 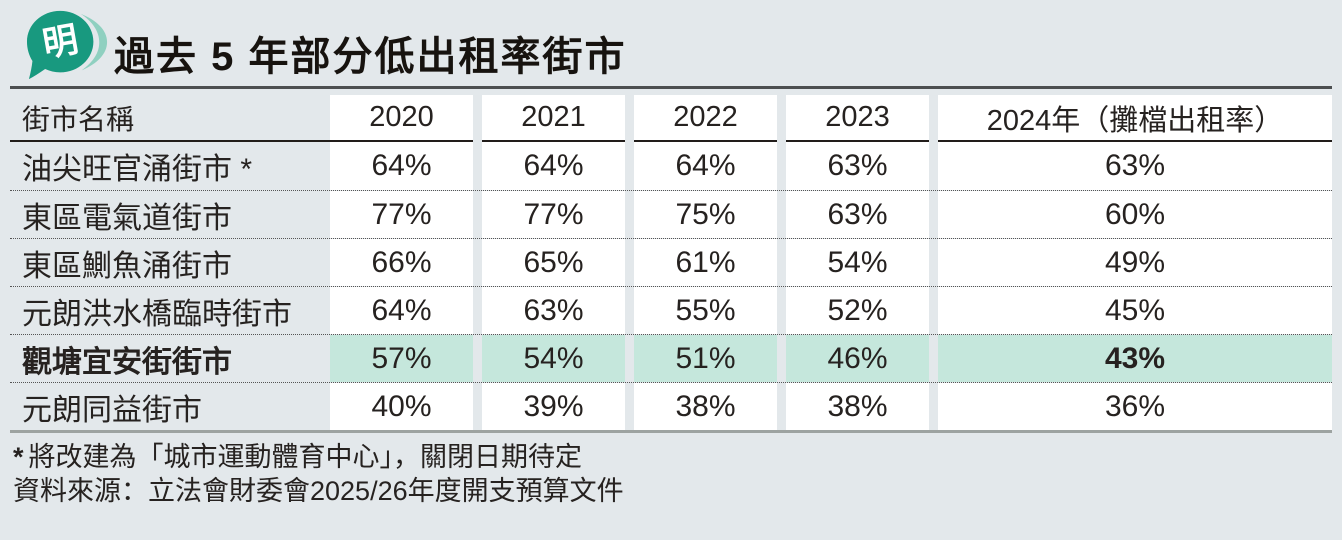 I want to click on table-row: 東區電氣道街市 77% 77% 75% 63% 60%, so click(x=671, y=214).